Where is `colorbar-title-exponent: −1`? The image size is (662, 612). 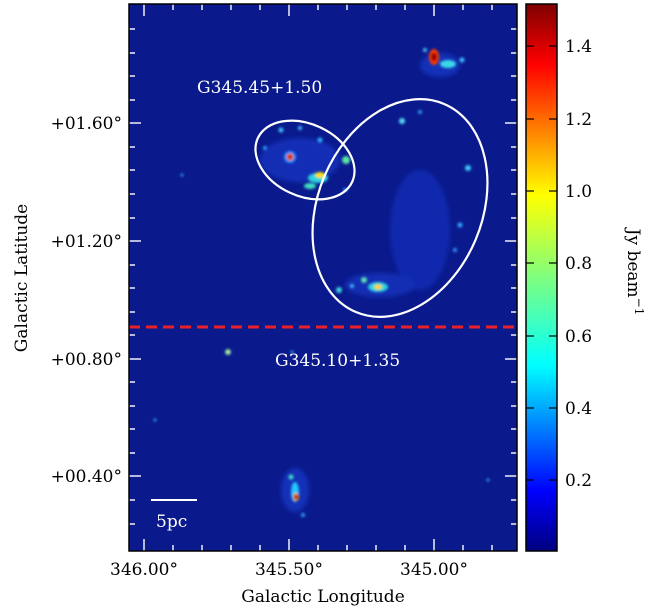 colorbar-title-exponent: −1 is located at coordinates (639, 307).